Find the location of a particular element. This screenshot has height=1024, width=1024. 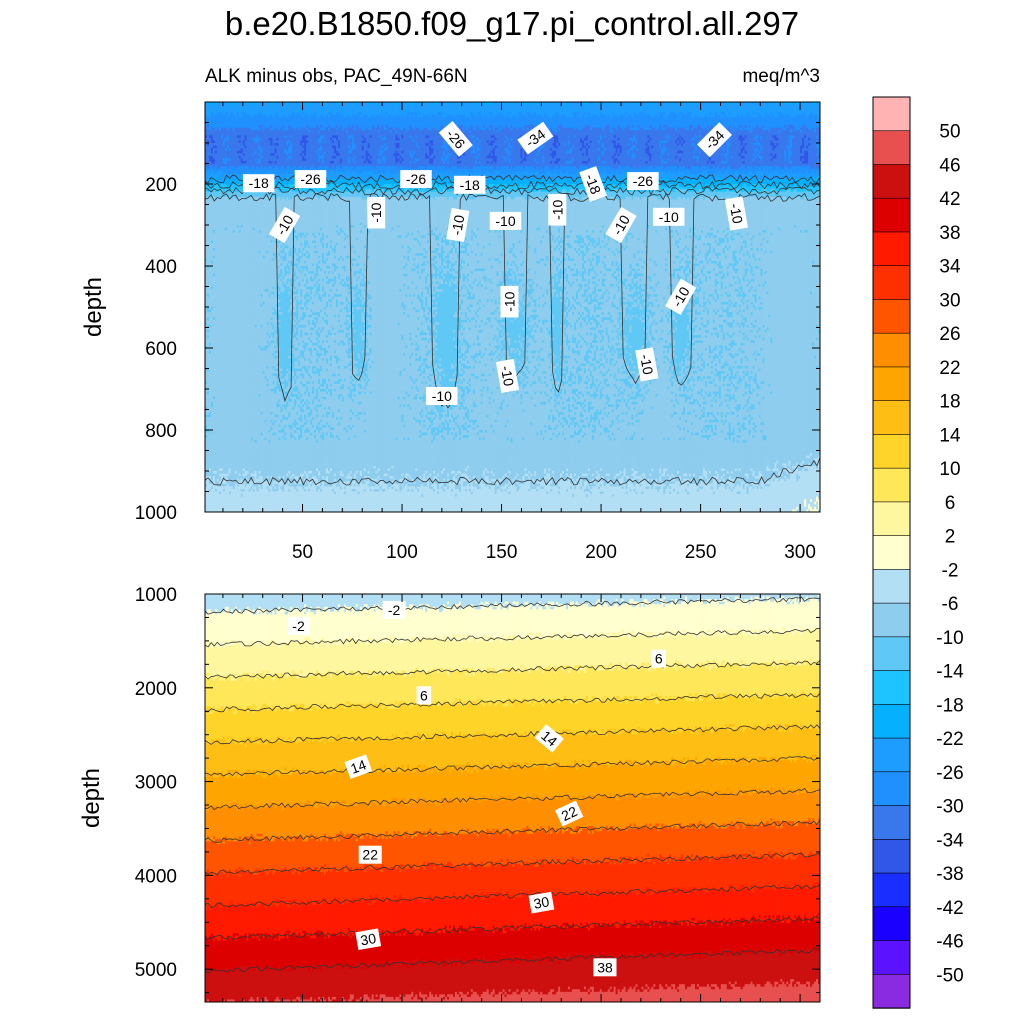

chart-subtitle-left: ALK minus obs, PAC_49N-66N is located at coordinates (336, 76).